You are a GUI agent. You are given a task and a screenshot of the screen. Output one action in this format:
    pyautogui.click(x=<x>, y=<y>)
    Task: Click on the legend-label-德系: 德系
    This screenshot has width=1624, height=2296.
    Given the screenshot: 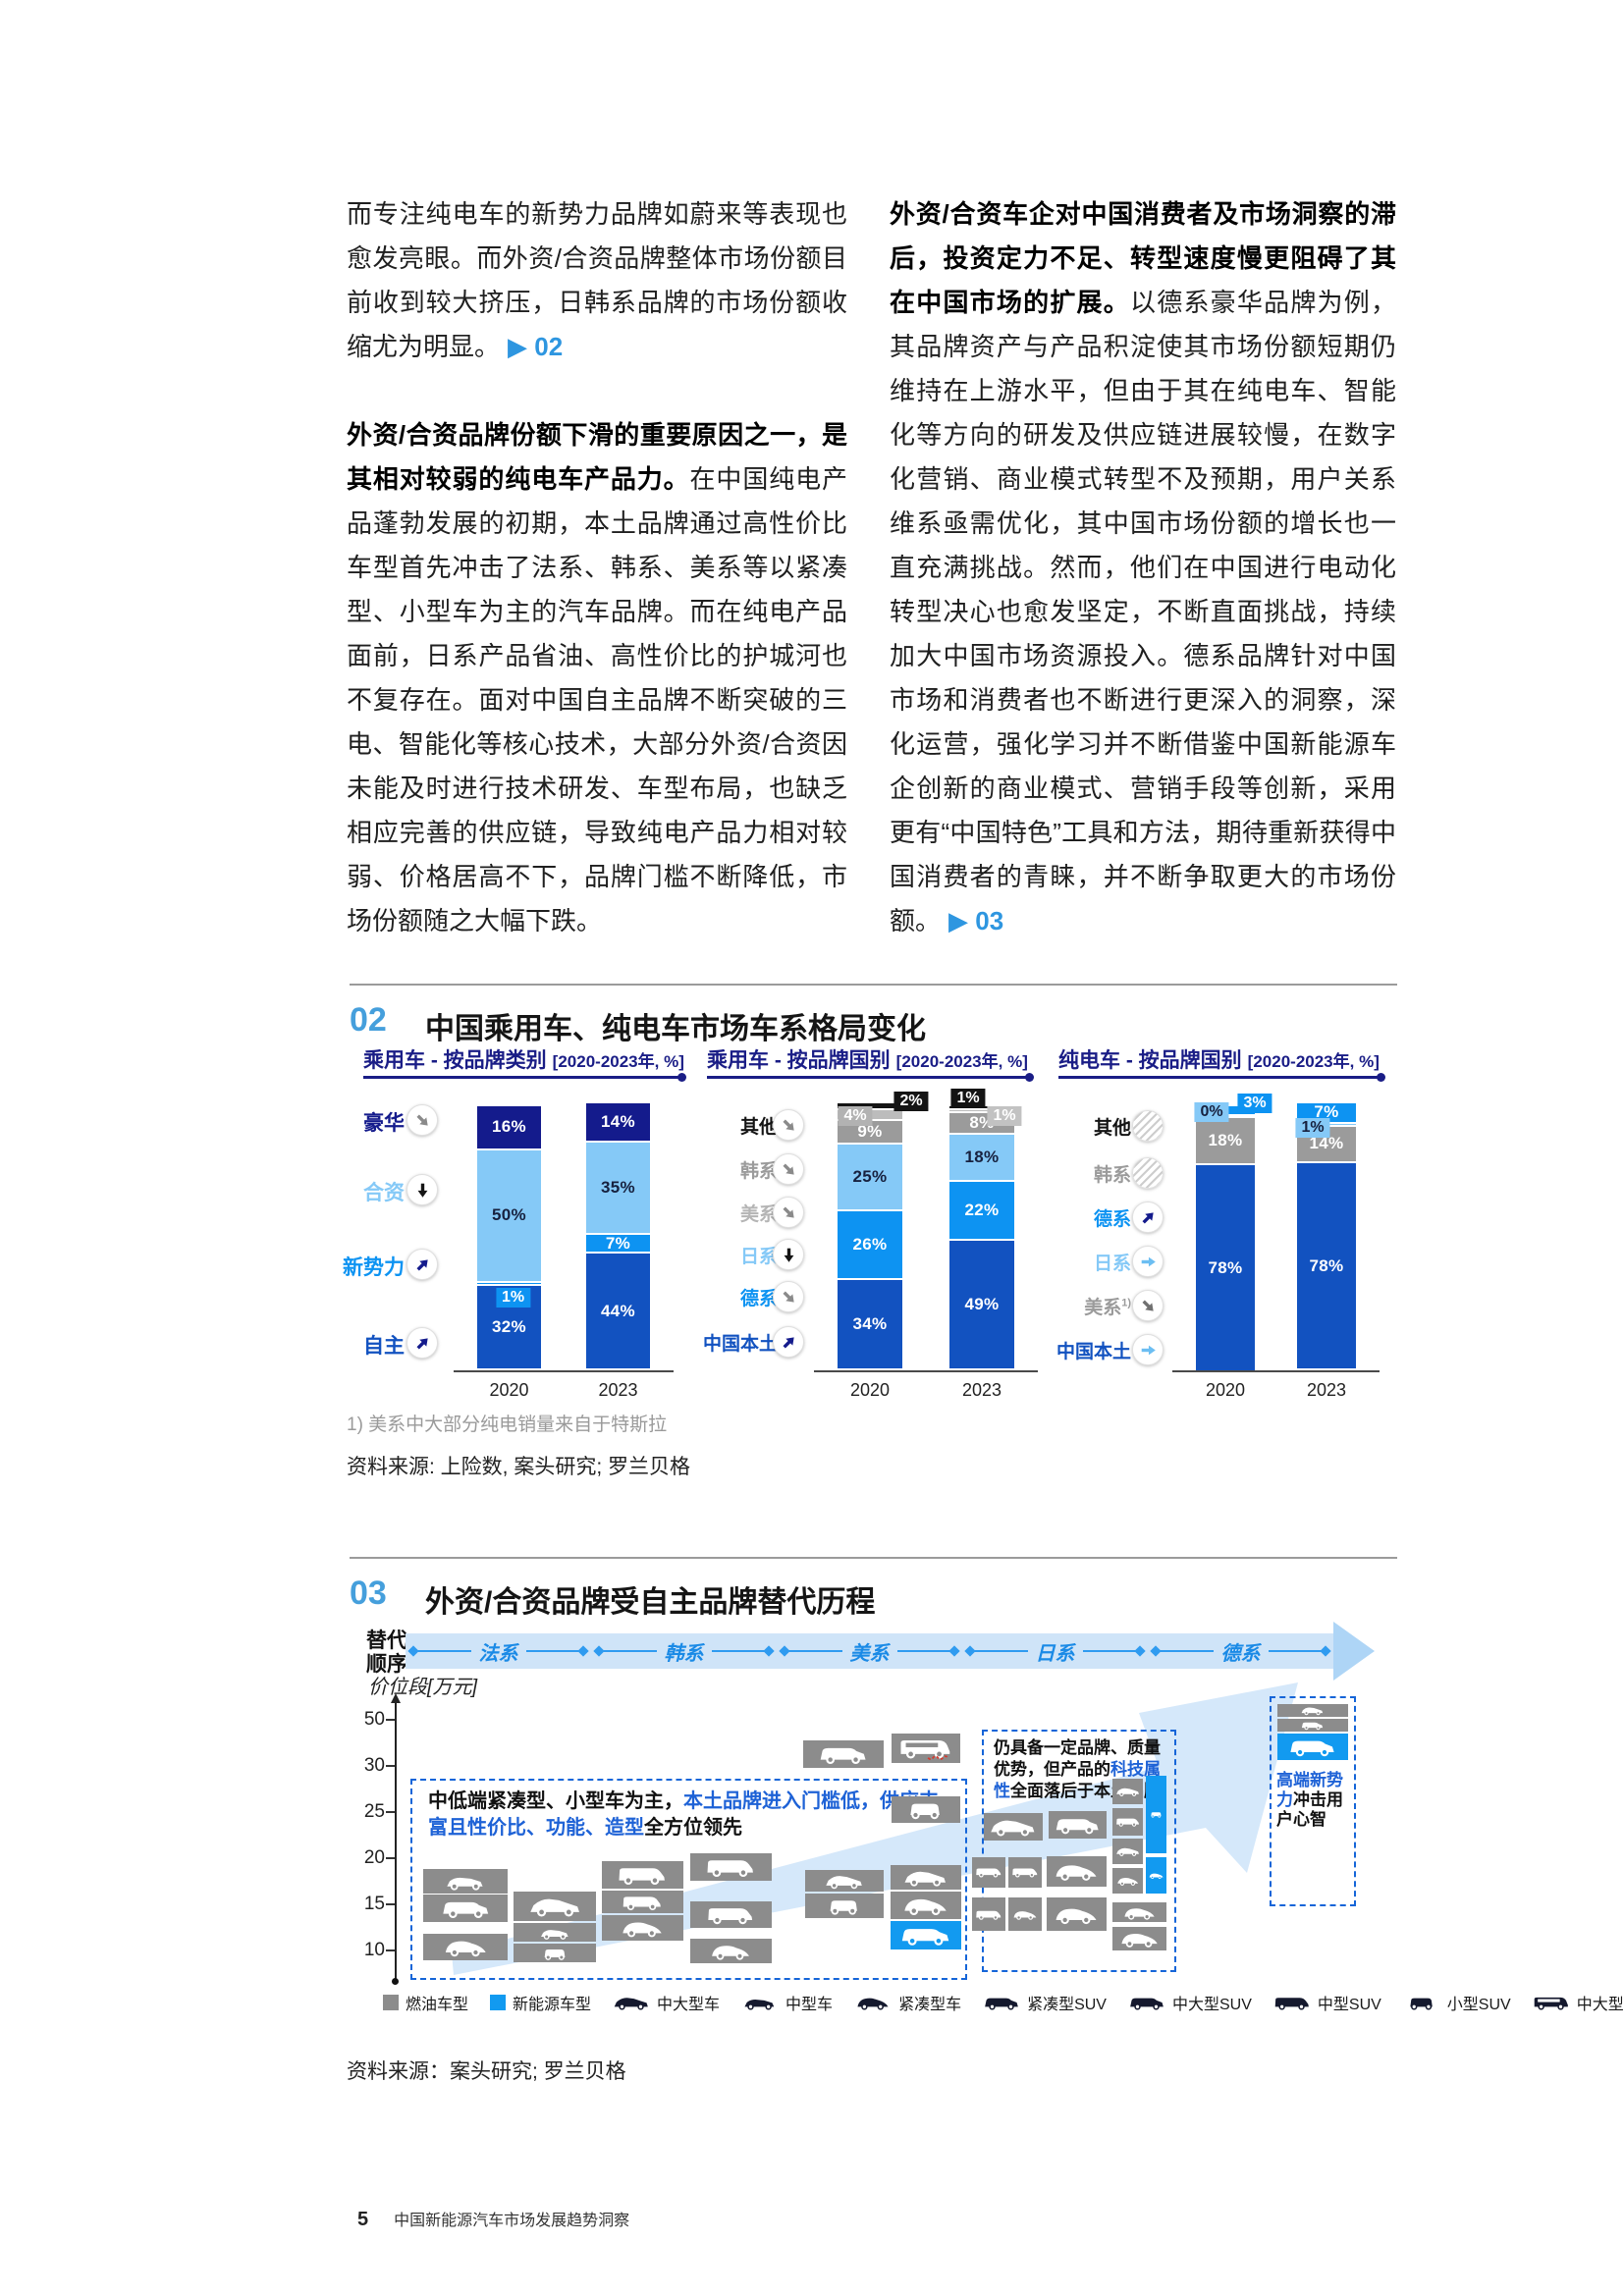 What is the action you would take?
    pyautogui.click(x=758, y=1299)
    